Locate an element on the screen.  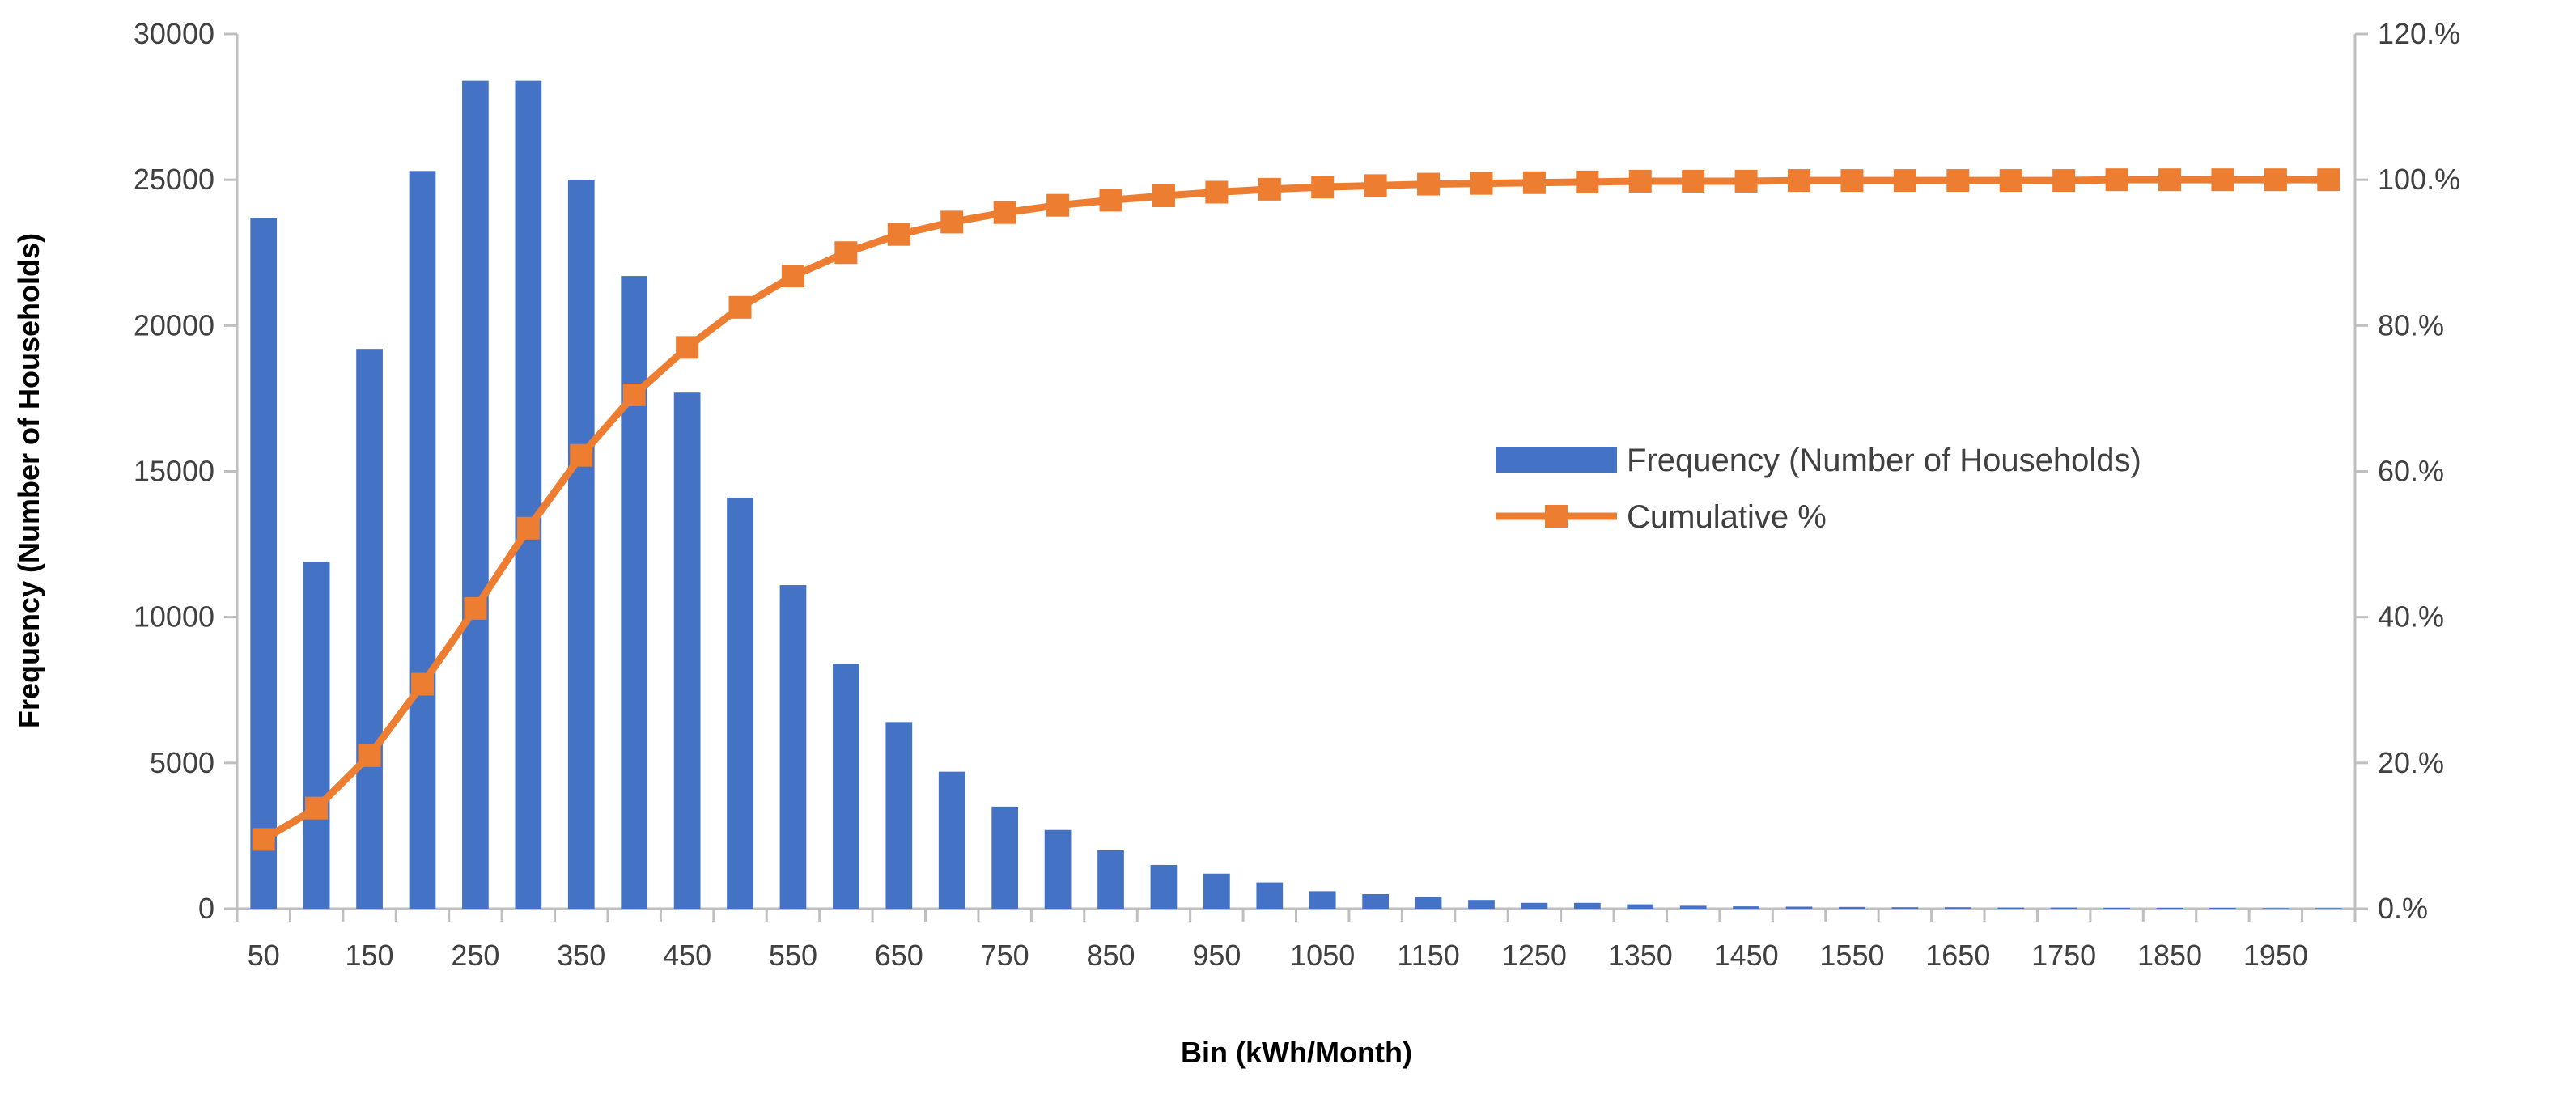
x-tick-label: 350 is located at coordinates (581, 955).